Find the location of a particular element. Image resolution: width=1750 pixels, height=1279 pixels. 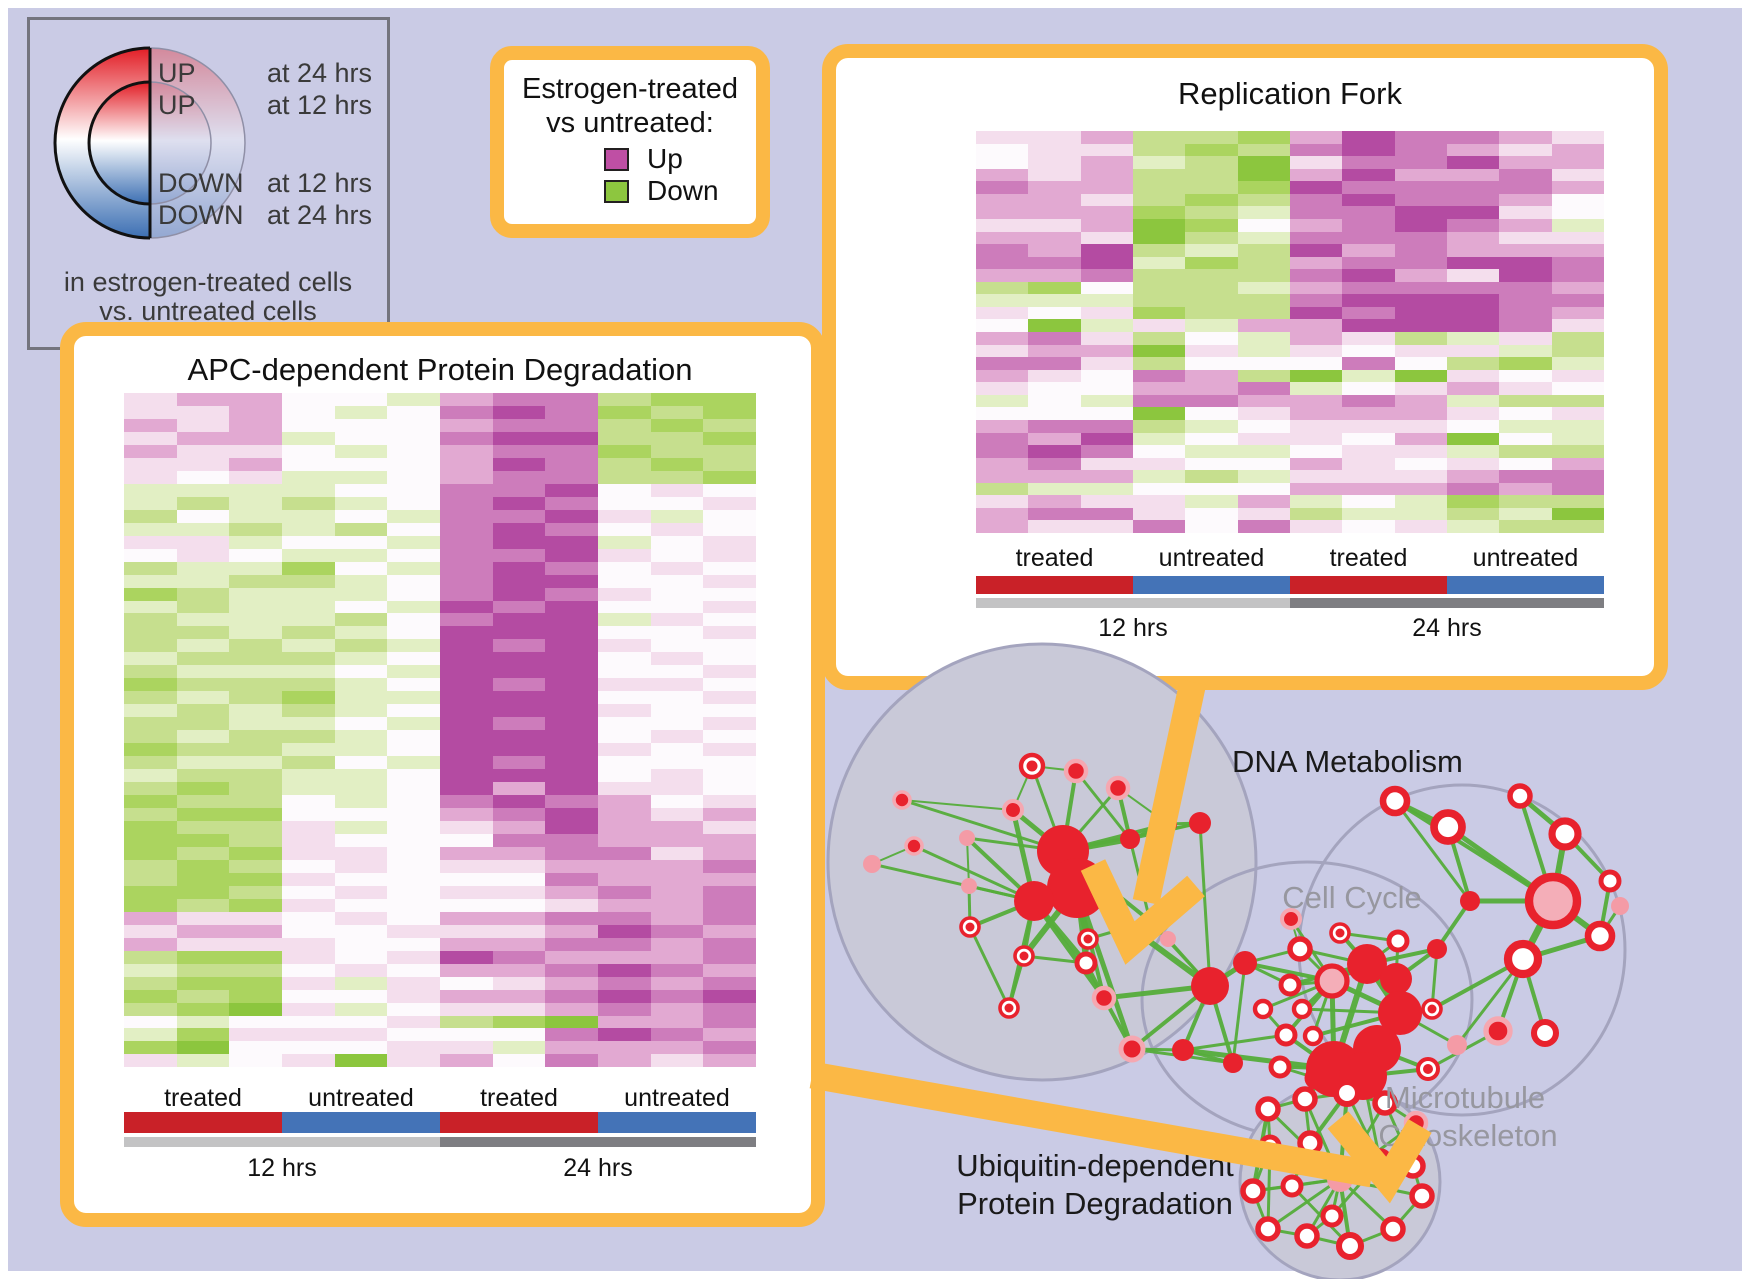

estrogen-color-legend: Estrogen-treated vs untreated: Up Down is located at coordinates (630, 142).